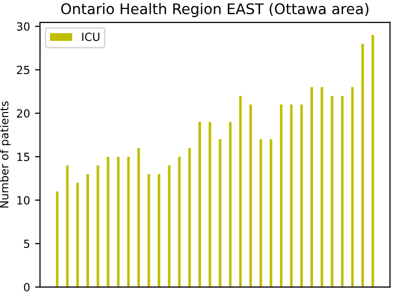 The image size is (400, 299). What do you see at coordinates (23, 200) in the screenshot?
I see `y-tick-label: 10` at bounding box center [23, 200].